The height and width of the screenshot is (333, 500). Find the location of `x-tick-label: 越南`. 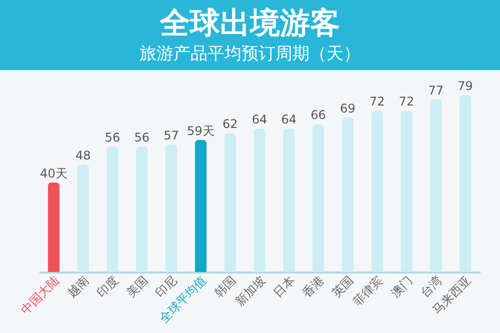

x-tick-label: 越南 is located at coordinates (78, 286).